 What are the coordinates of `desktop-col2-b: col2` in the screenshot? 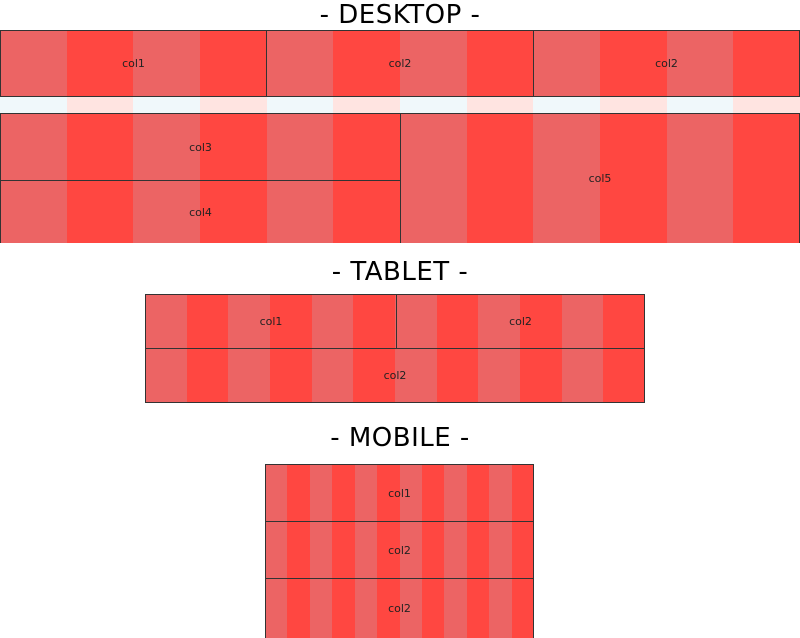 It's located at (666, 63).